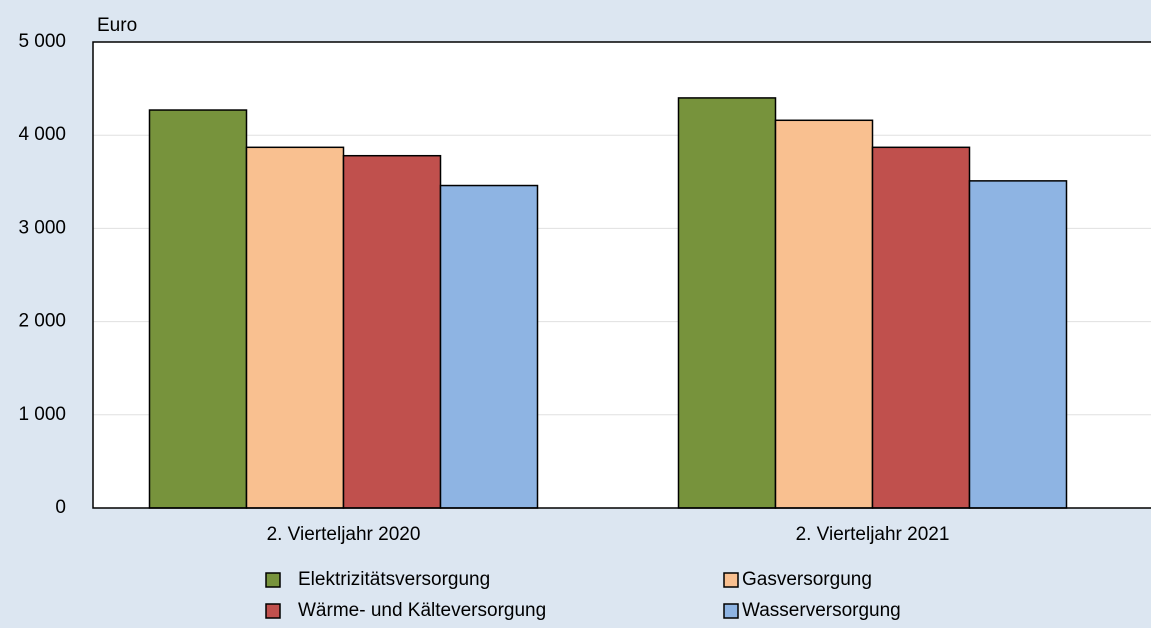 The height and width of the screenshot is (628, 1151). What do you see at coordinates (60, 507) in the screenshot?
I see `y-tick-label: 0` at bounding box center [60, 507].